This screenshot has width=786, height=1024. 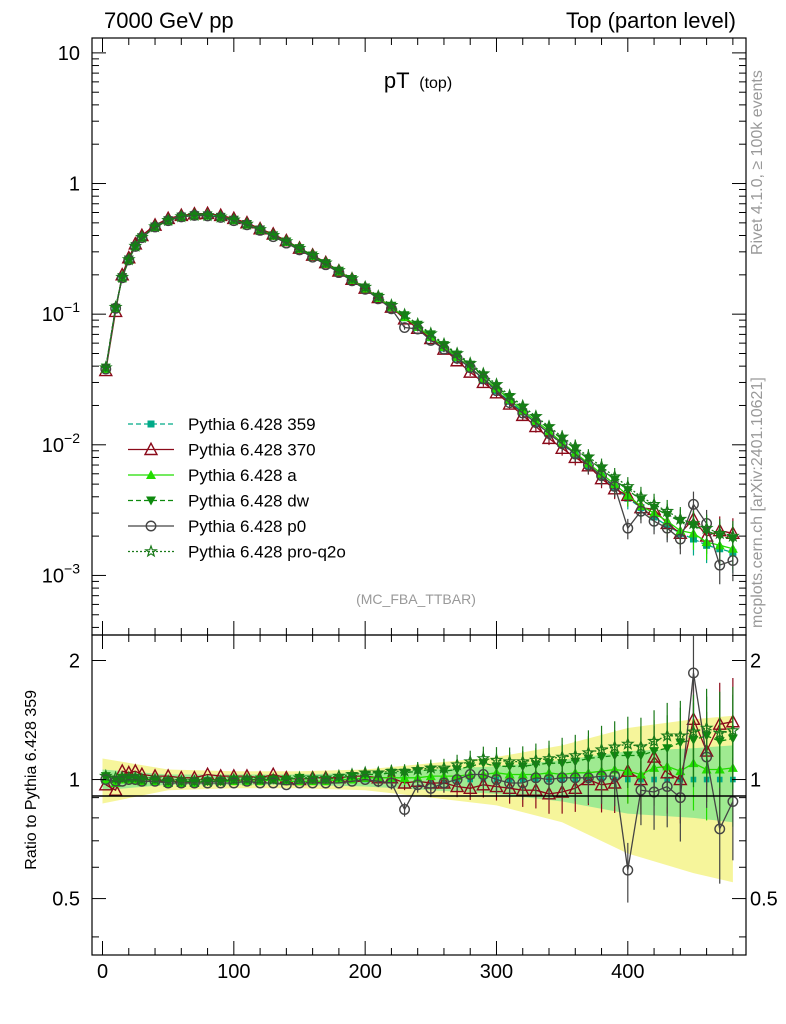 What do you see at coordinates (222, 424) in the screenshot?
I see `legend-item-pythia-6-428-359: Pythia 6.428 359` at bounding box center [222, 424].